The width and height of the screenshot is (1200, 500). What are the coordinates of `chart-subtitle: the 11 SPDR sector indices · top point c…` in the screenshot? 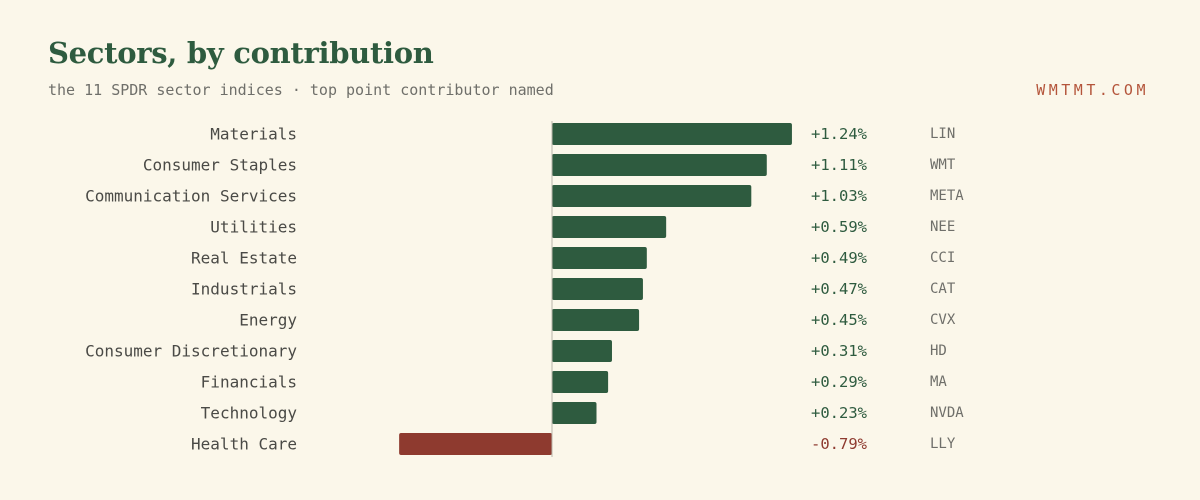 It's located at (301, 90).